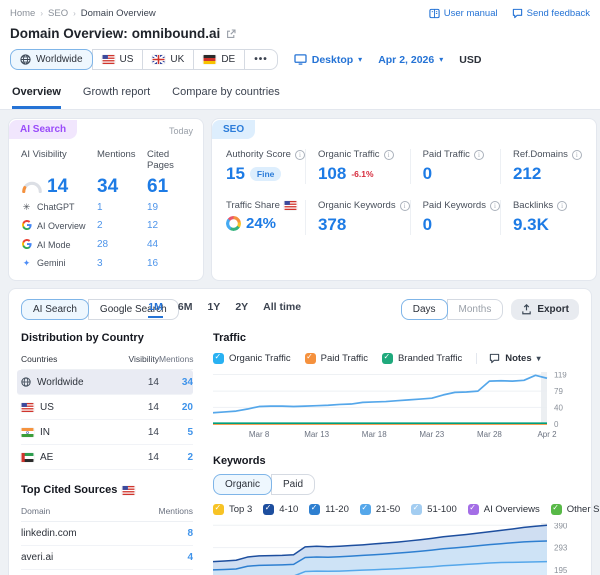 The height and width of the screenshot is (575, 600). I want to click on ai-mode-mentions: 28, so click(103, 244).